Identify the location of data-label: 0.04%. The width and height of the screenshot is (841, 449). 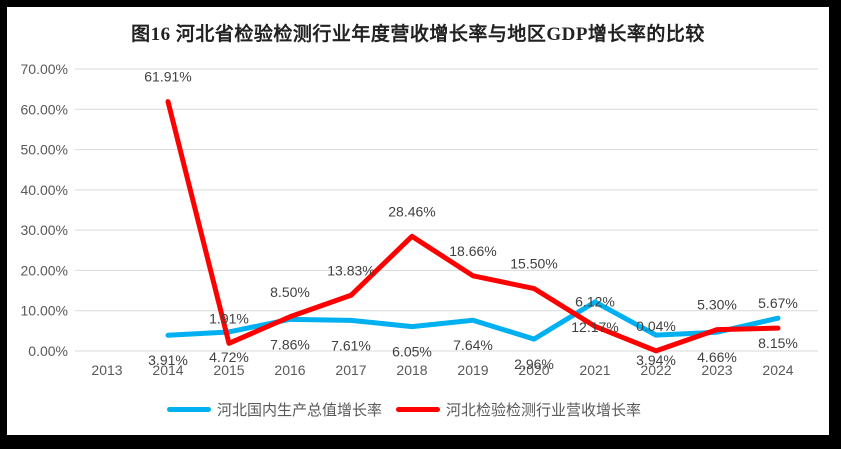
(656, 326).